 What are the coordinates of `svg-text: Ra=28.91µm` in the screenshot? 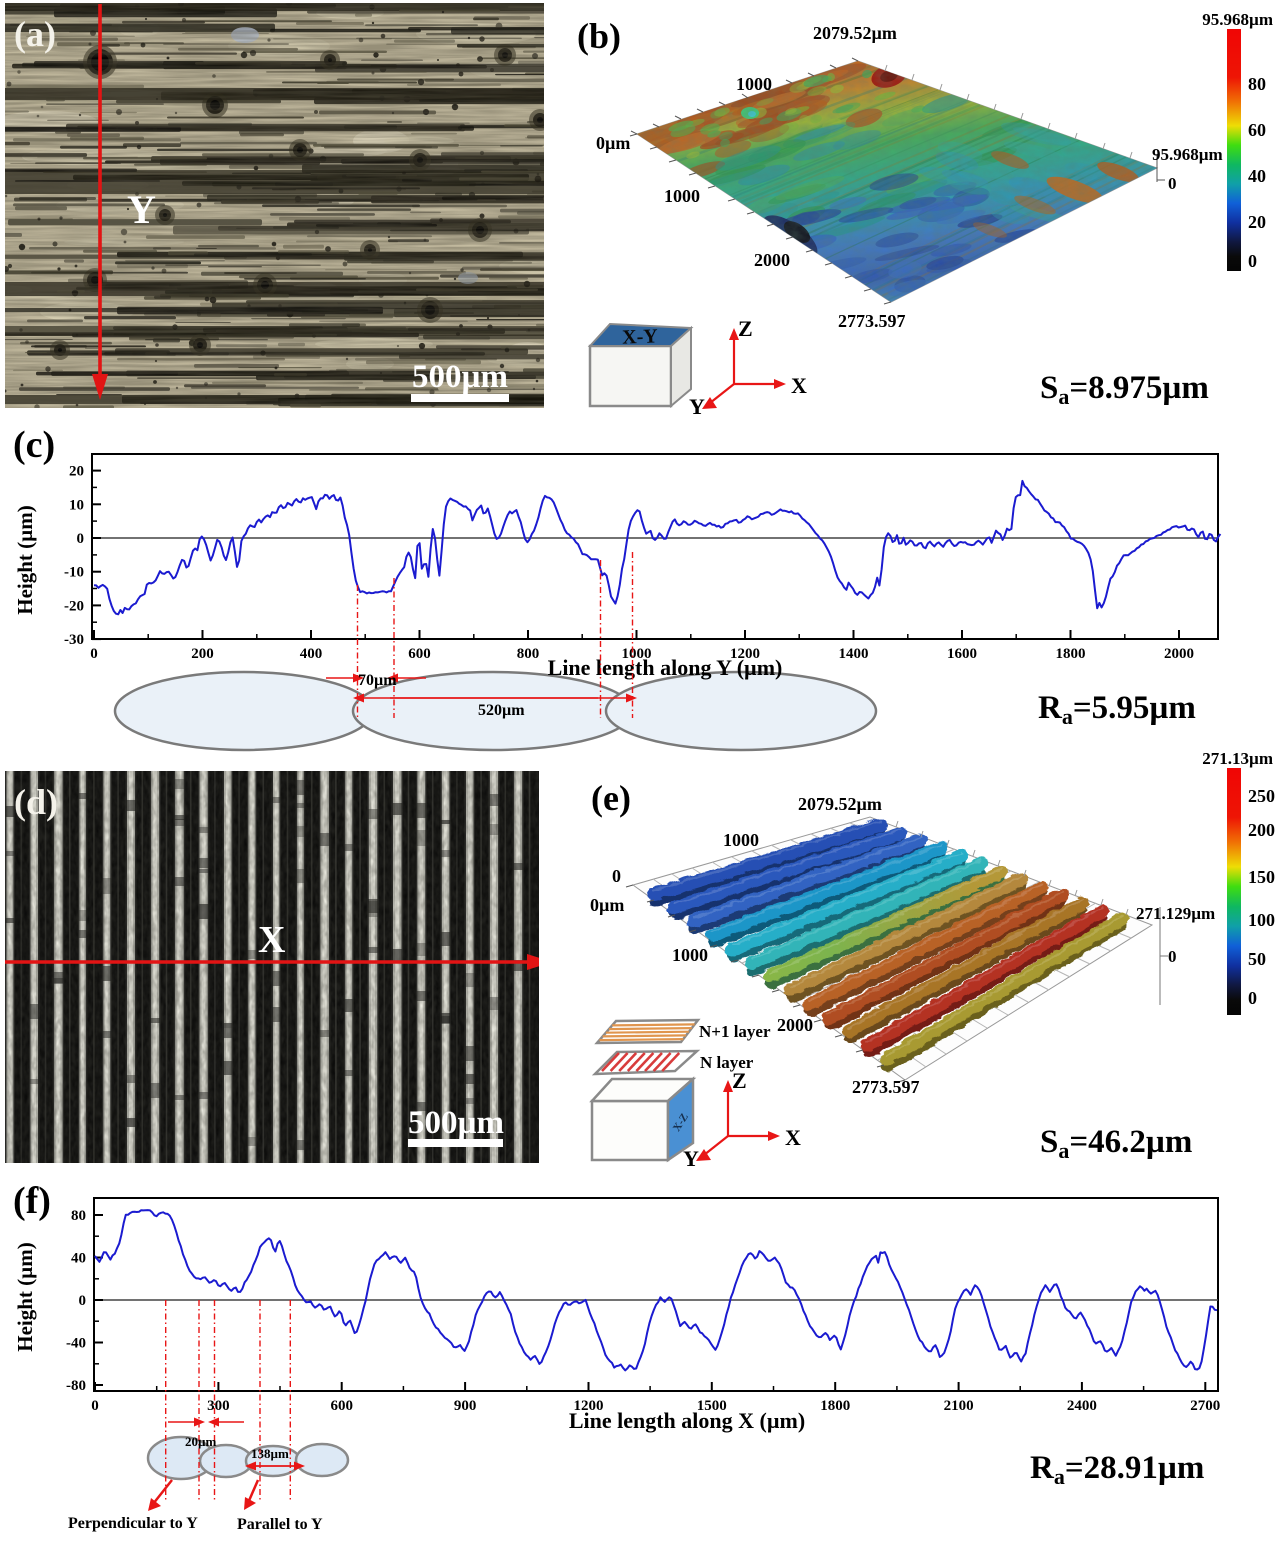 It's located at (1117, 1469).